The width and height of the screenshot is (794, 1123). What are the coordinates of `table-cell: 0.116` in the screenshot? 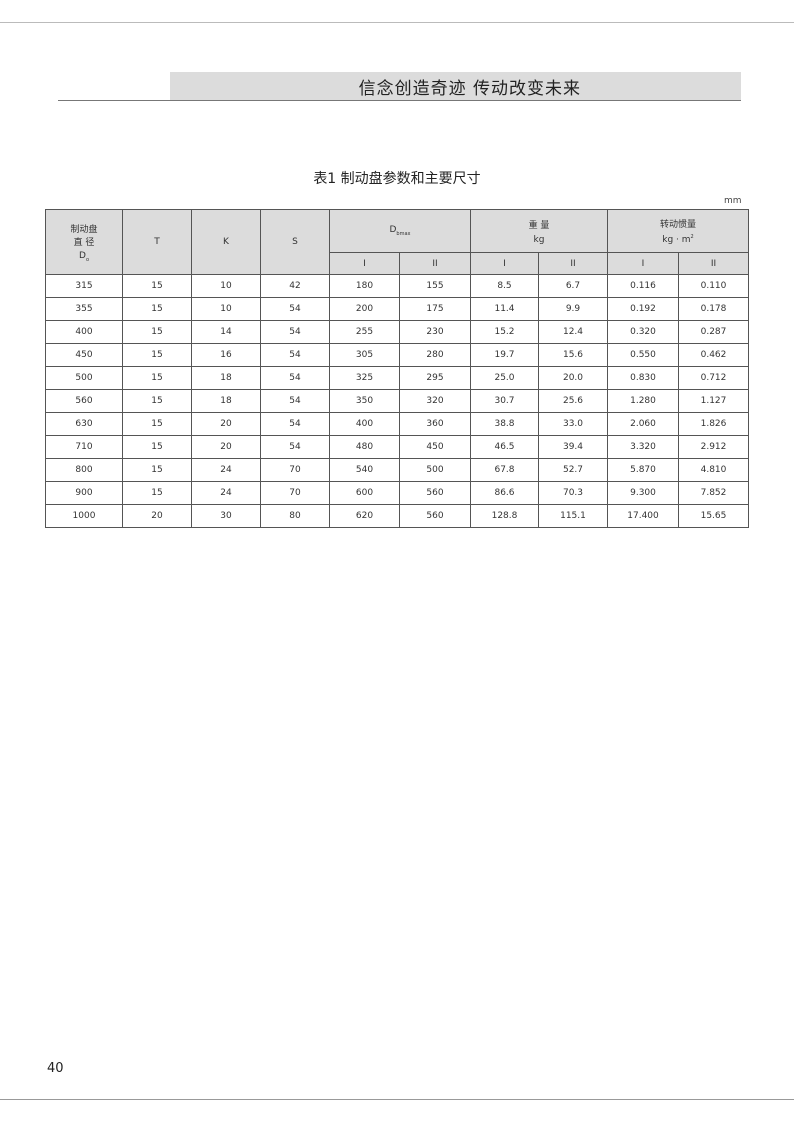 It's located at (643, 286).